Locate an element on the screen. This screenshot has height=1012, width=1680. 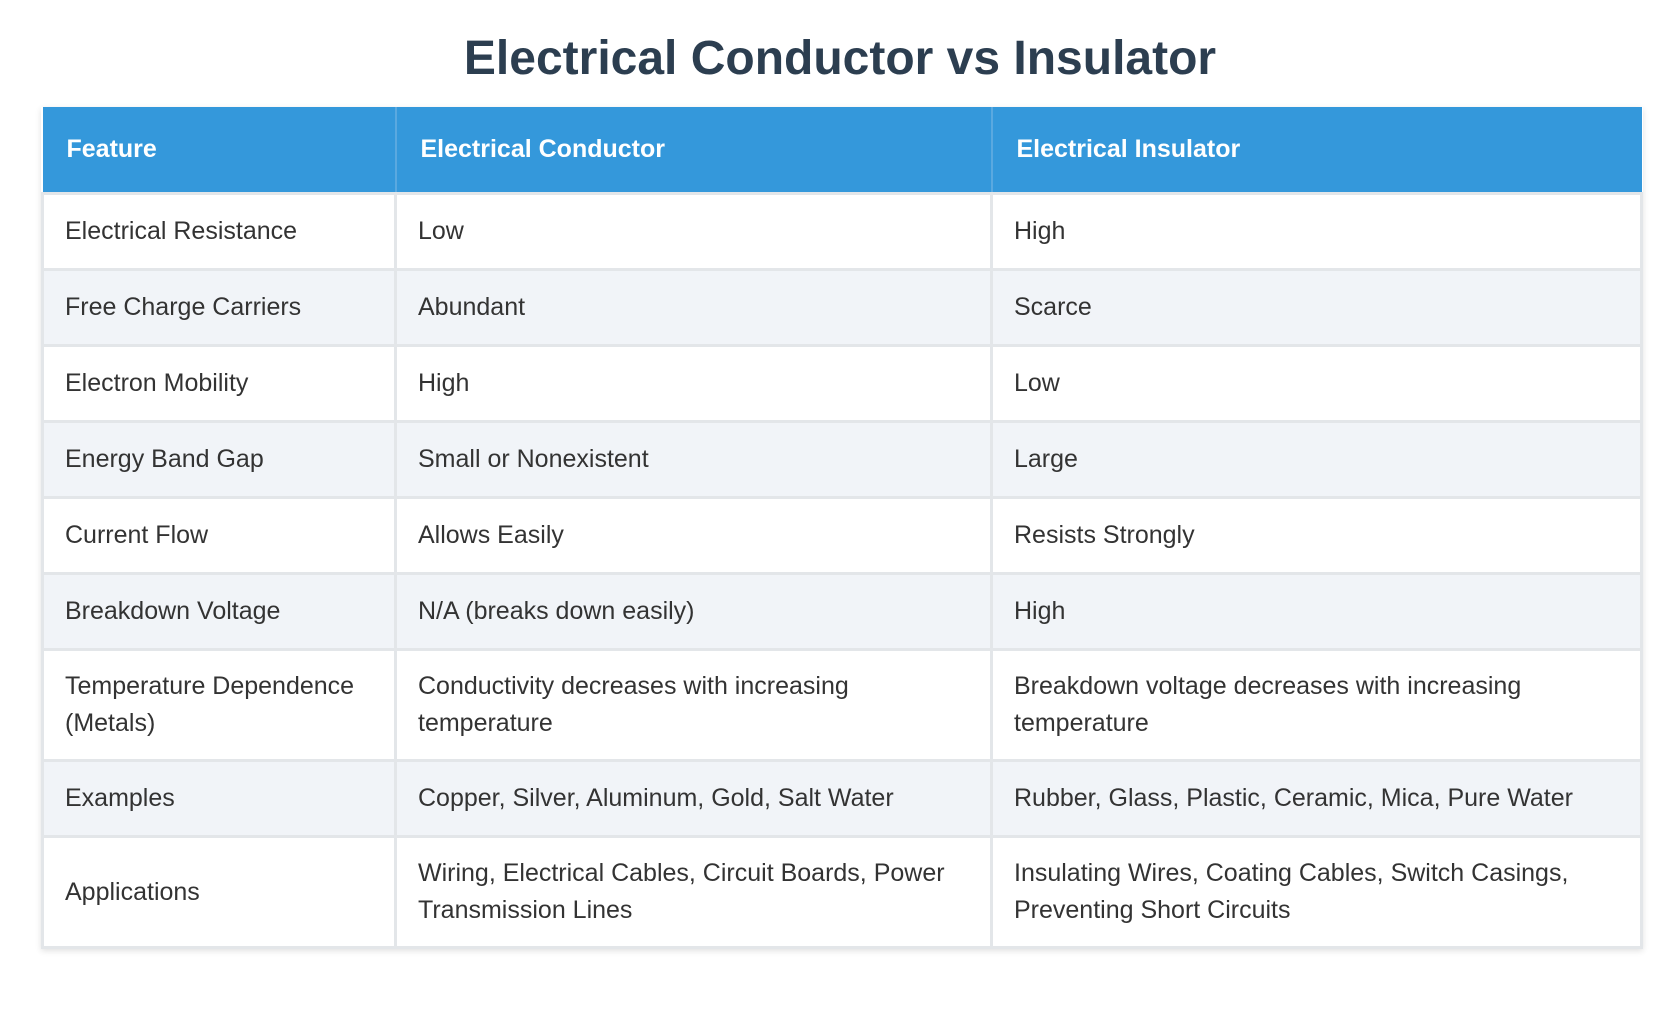
feature-cell: Electron Mobility is located at coordinates (219, 383).